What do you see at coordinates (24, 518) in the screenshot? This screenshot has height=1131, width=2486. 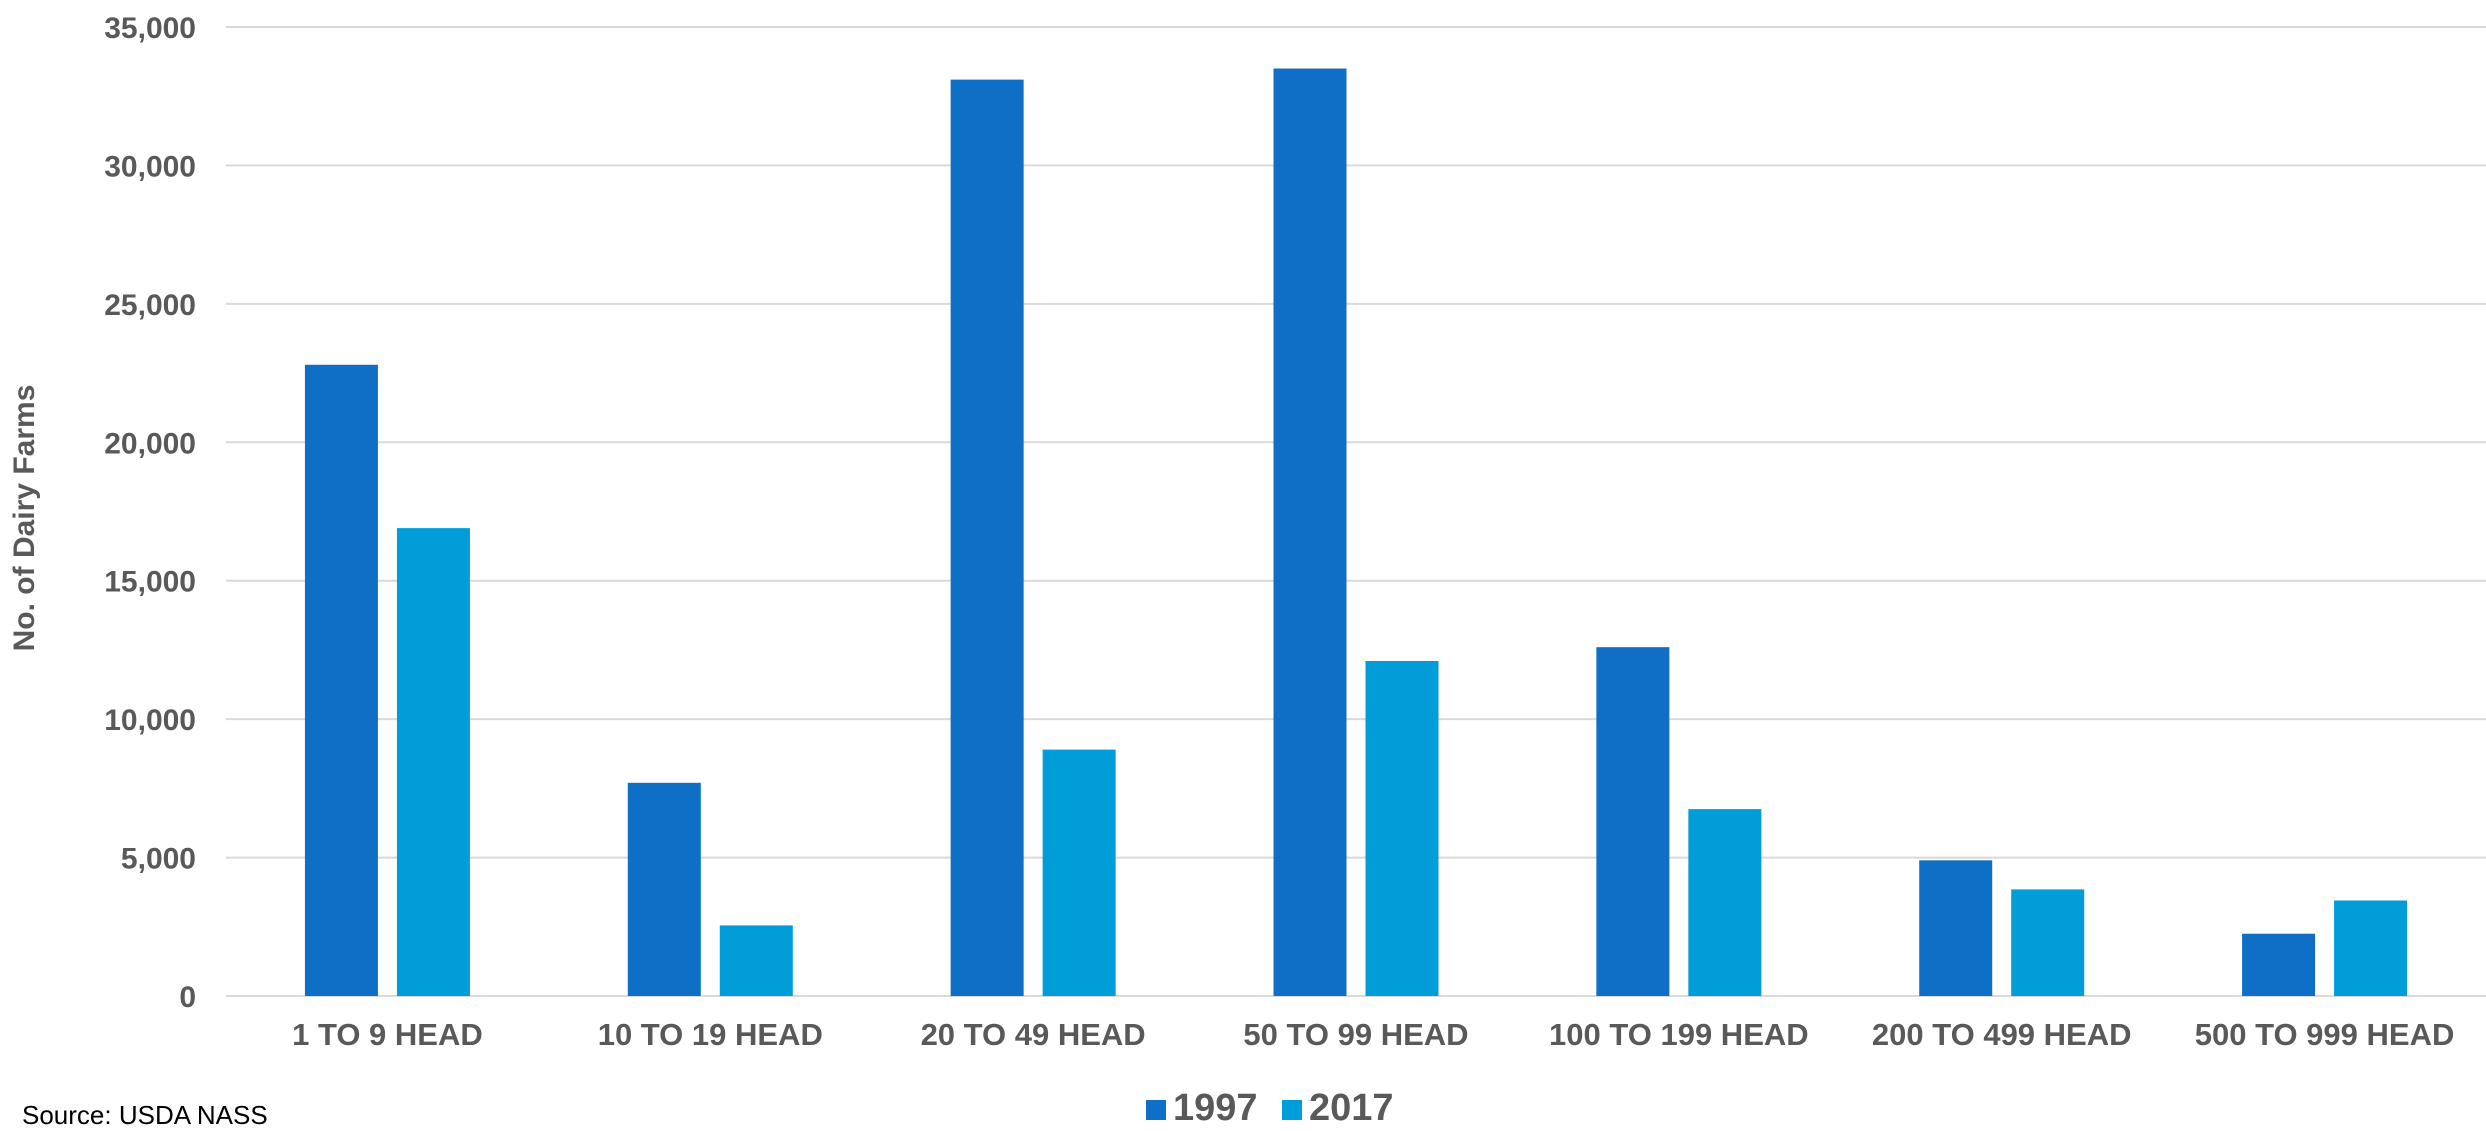 I see `y-axis-label: No. of Dairy Farms` at bounding box center [24, 518].